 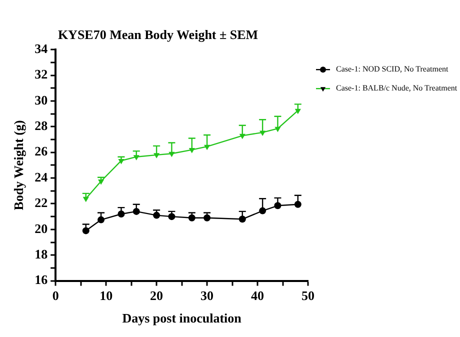 I want to click on x-tick-label: 50, so click(x=308, y=295).